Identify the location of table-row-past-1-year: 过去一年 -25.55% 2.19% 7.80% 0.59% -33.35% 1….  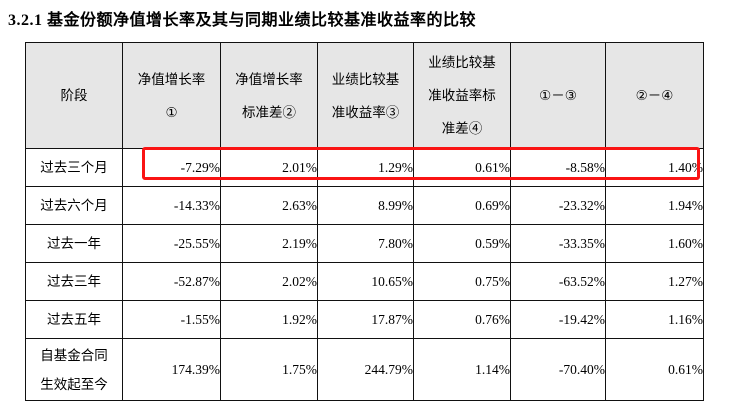
(364, 243).